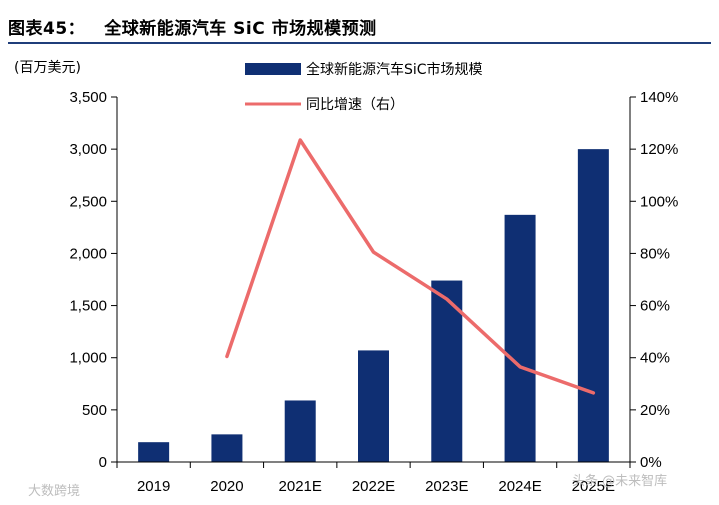  Describe the element at coordinates (153, 486) in the screenshot. I see `x-tick-label: 2019` at that location.